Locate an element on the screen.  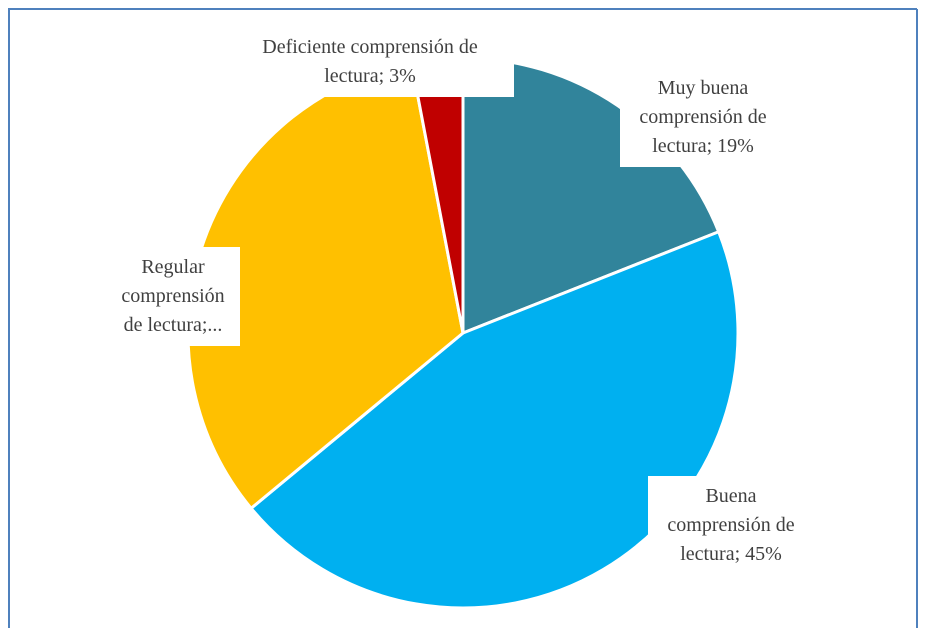
data-label: Buena comprensión de lectura; 45% is located at coordinates (731, 525).